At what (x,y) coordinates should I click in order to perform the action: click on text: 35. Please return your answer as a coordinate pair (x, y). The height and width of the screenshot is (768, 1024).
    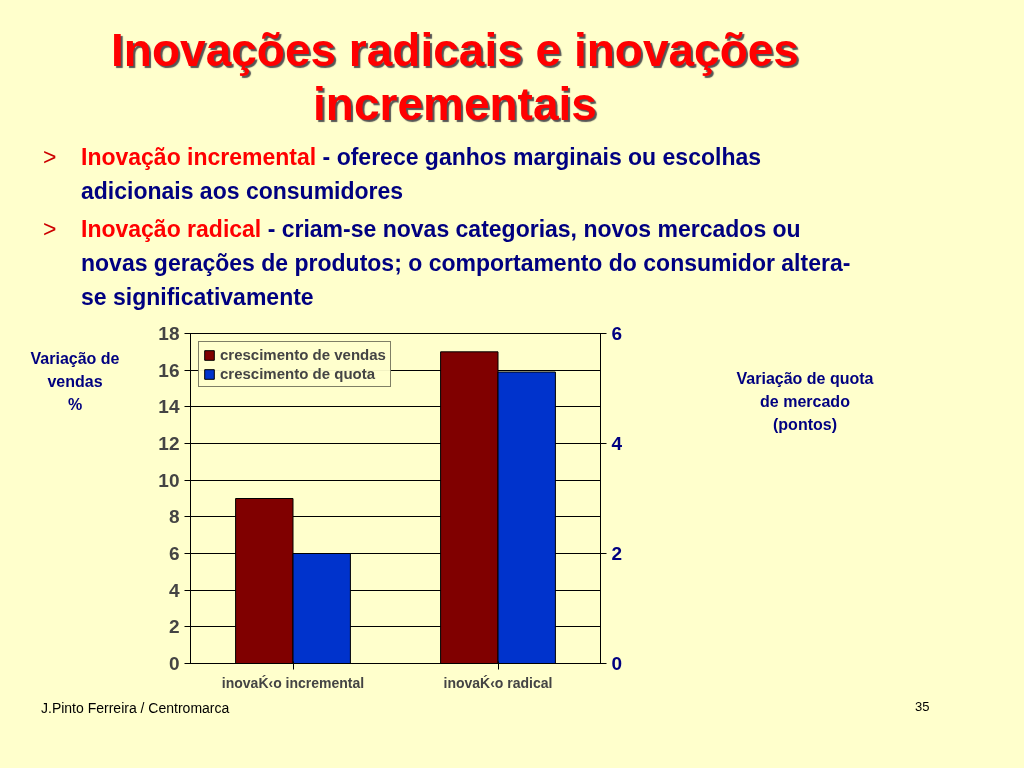
    Looking at the image, I should click on (922, 707).